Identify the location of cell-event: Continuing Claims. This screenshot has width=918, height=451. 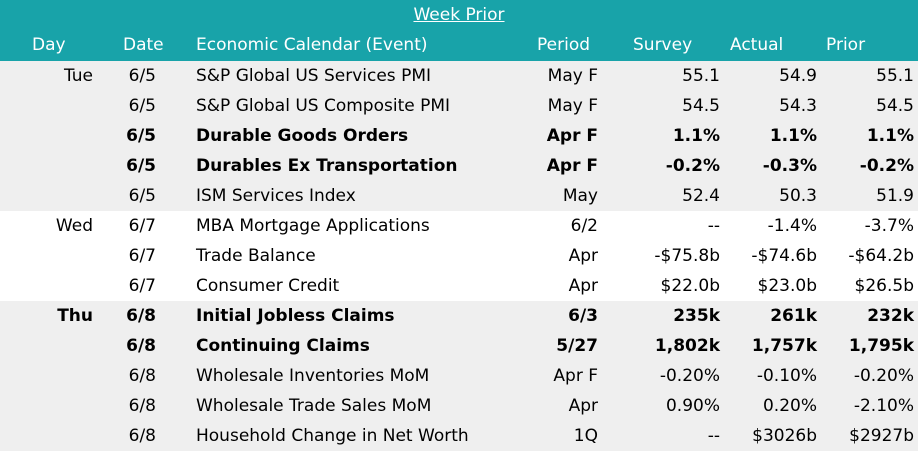
(283, 346).